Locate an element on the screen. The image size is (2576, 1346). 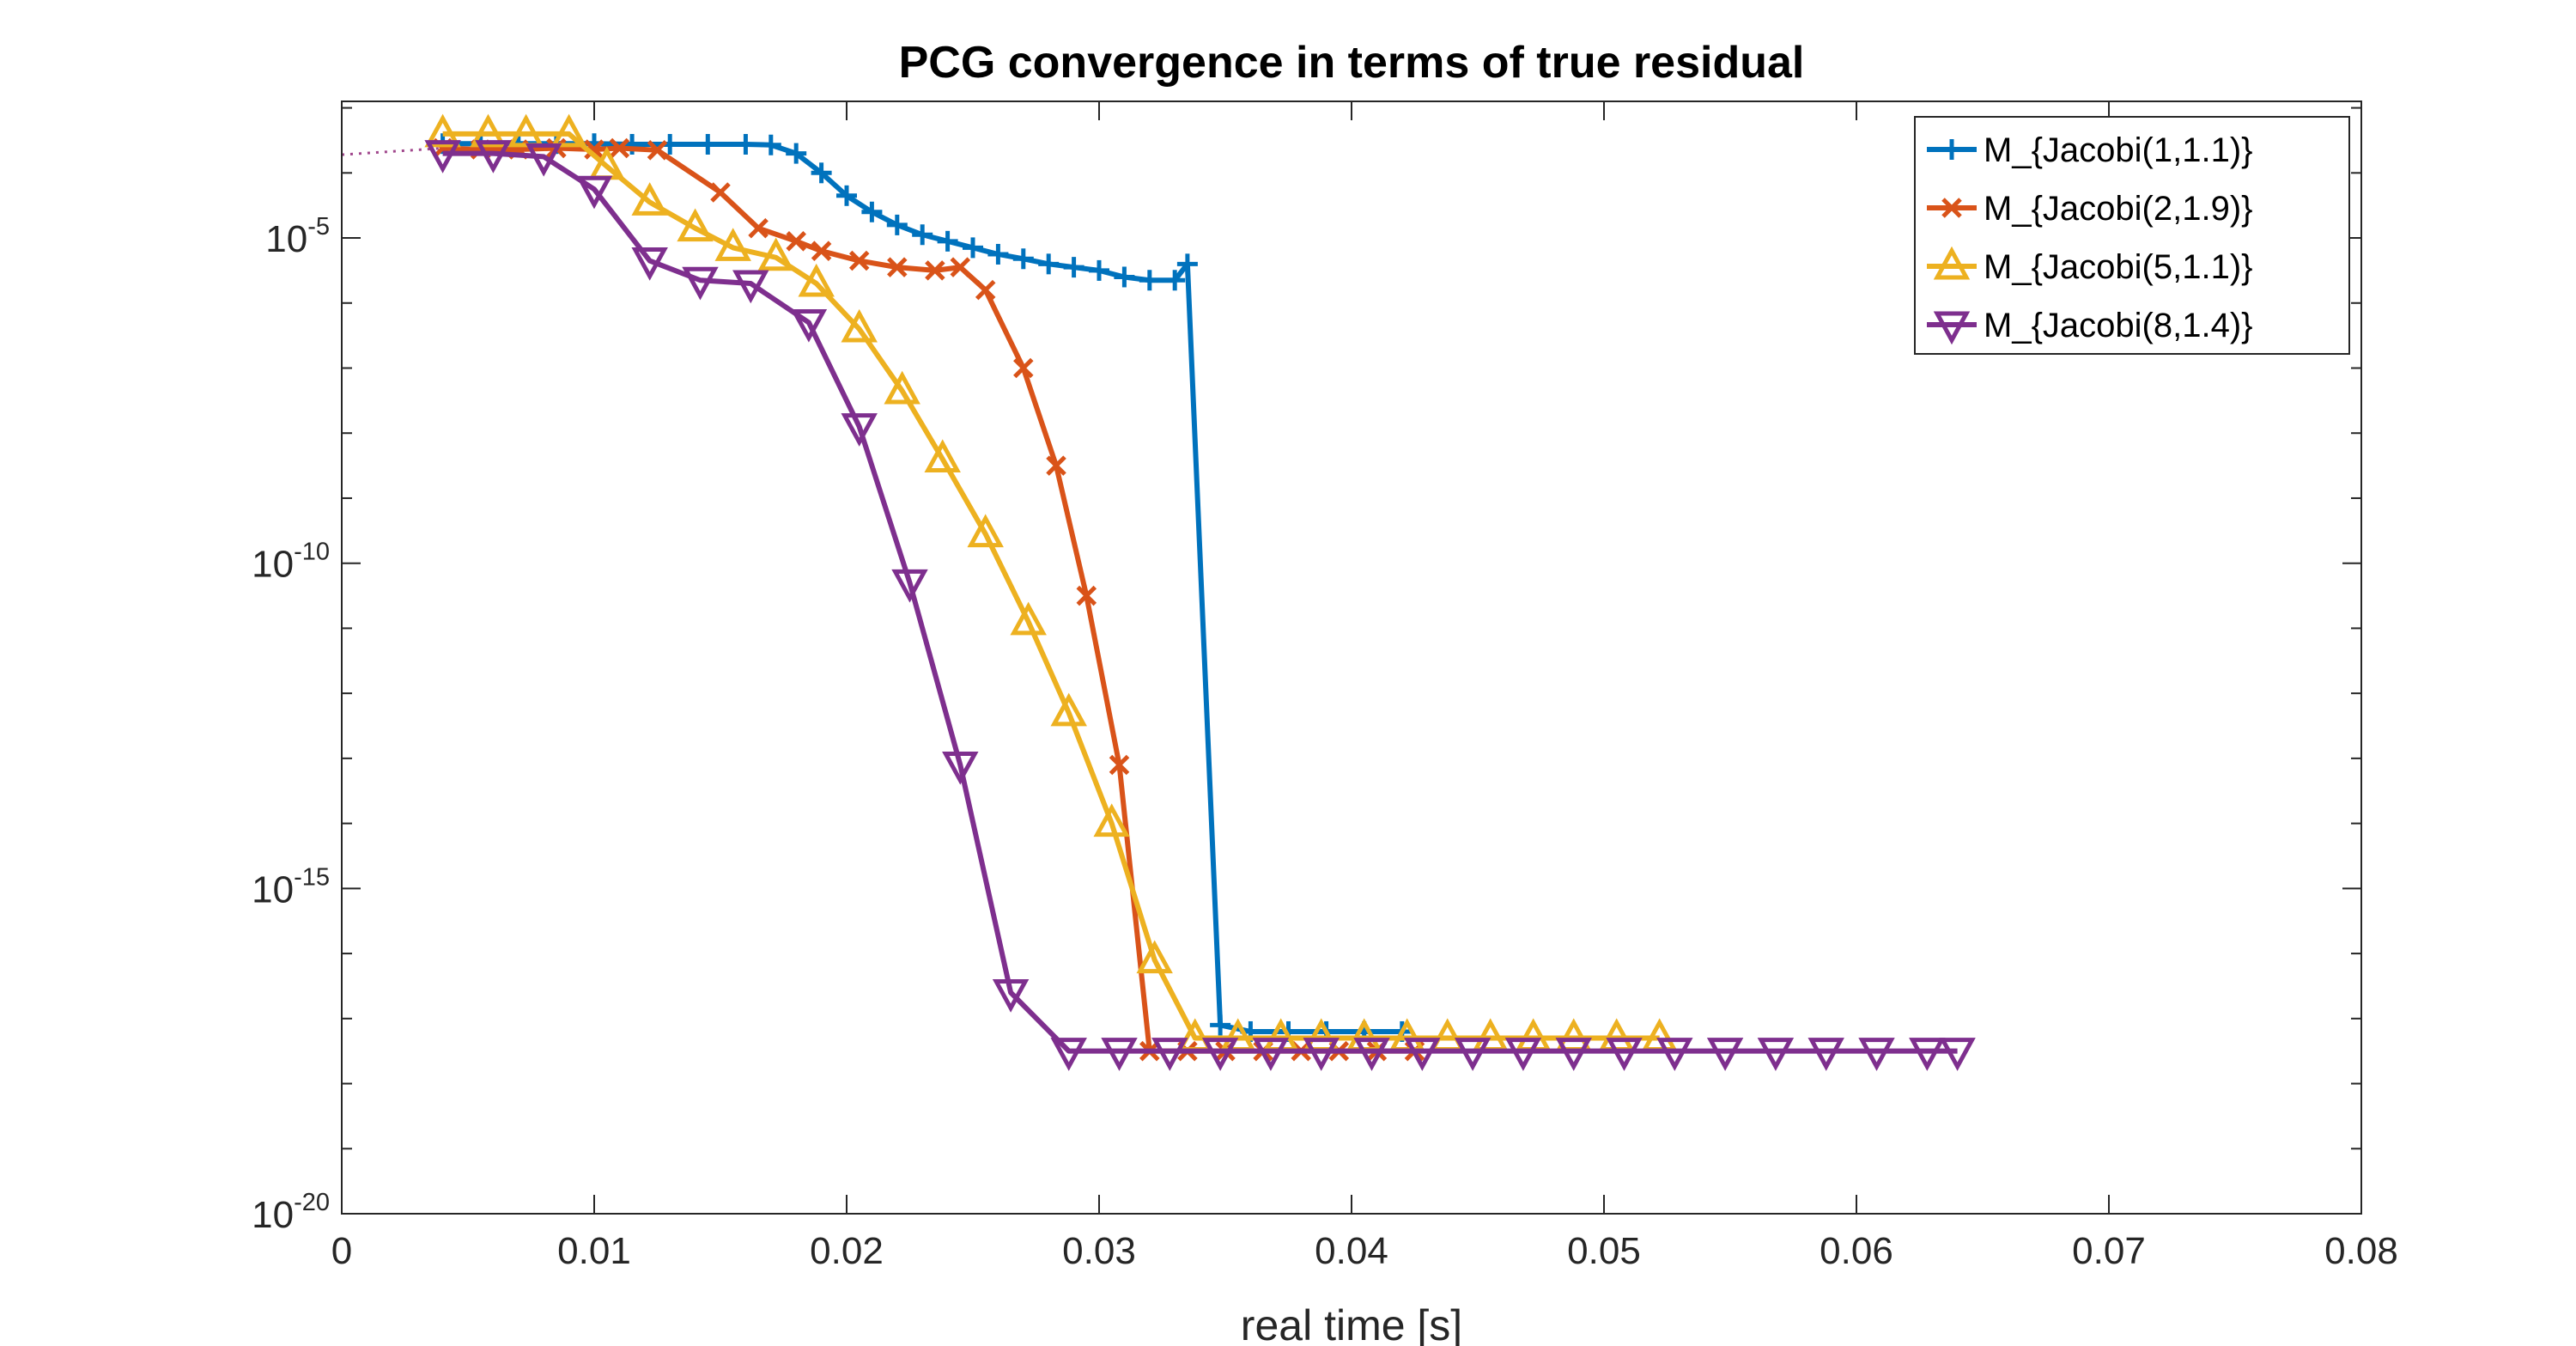
x-tick-label: 0.02 is located at coordinates (847, 1251).